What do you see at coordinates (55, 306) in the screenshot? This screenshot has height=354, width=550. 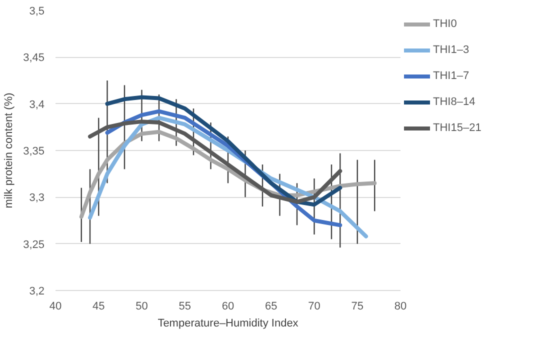 I see `x-tick-label: 40` at bounding box center [55, 306].